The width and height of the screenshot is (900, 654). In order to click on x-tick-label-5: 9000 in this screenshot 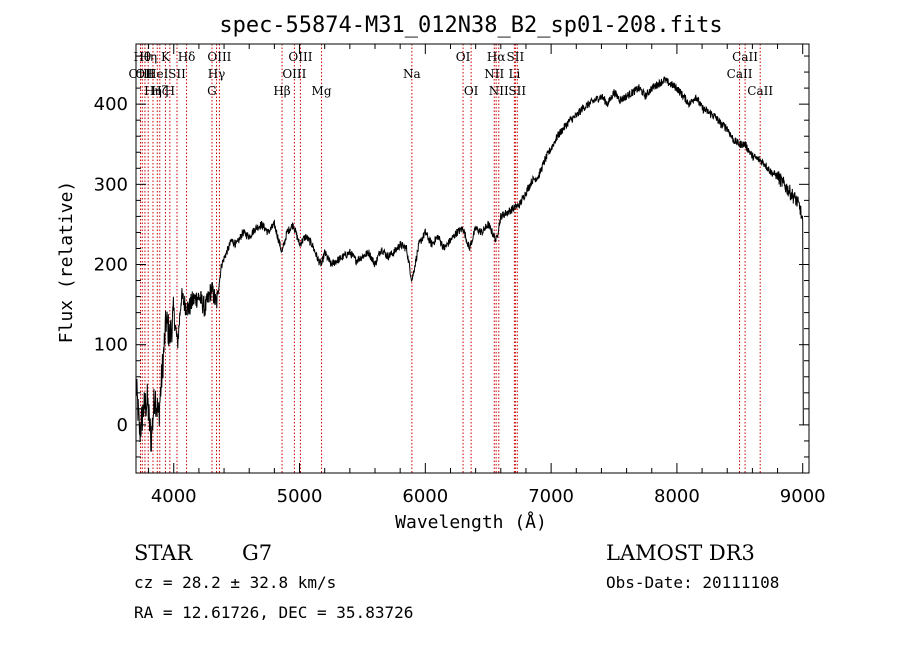, I will do `click(803, 496)`.